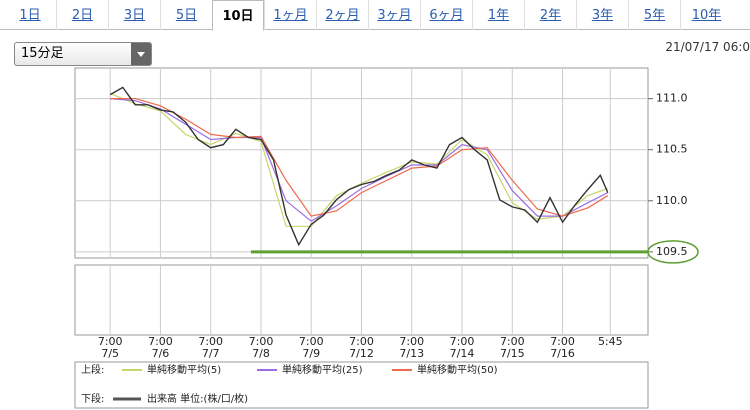  What do you see at coordinates (394, 15) in the screenshot?
I see `tab: 3ヶ月` at bounding box center [394, 15].